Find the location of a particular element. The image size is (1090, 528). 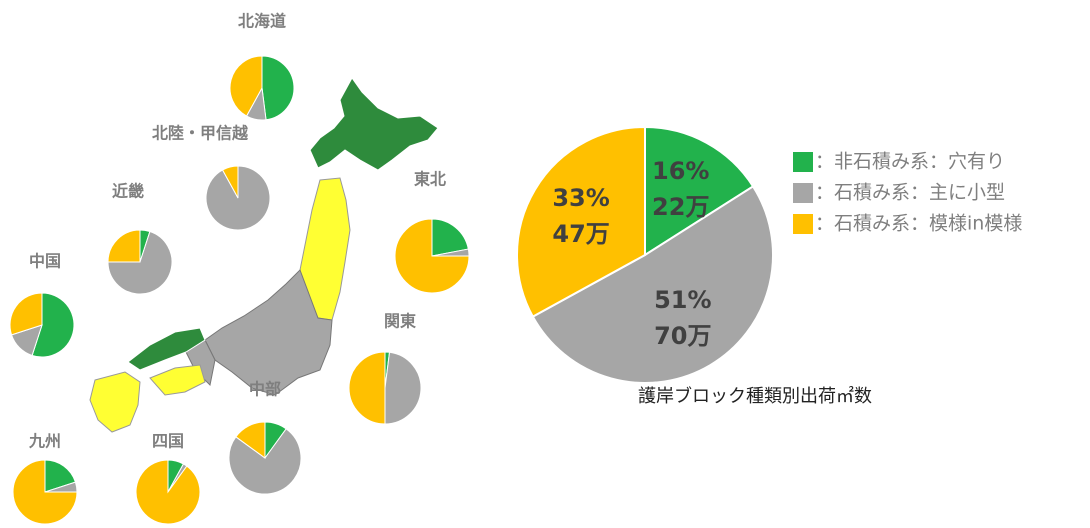

amount-label: 47万 is located at coordinates (580, 234).